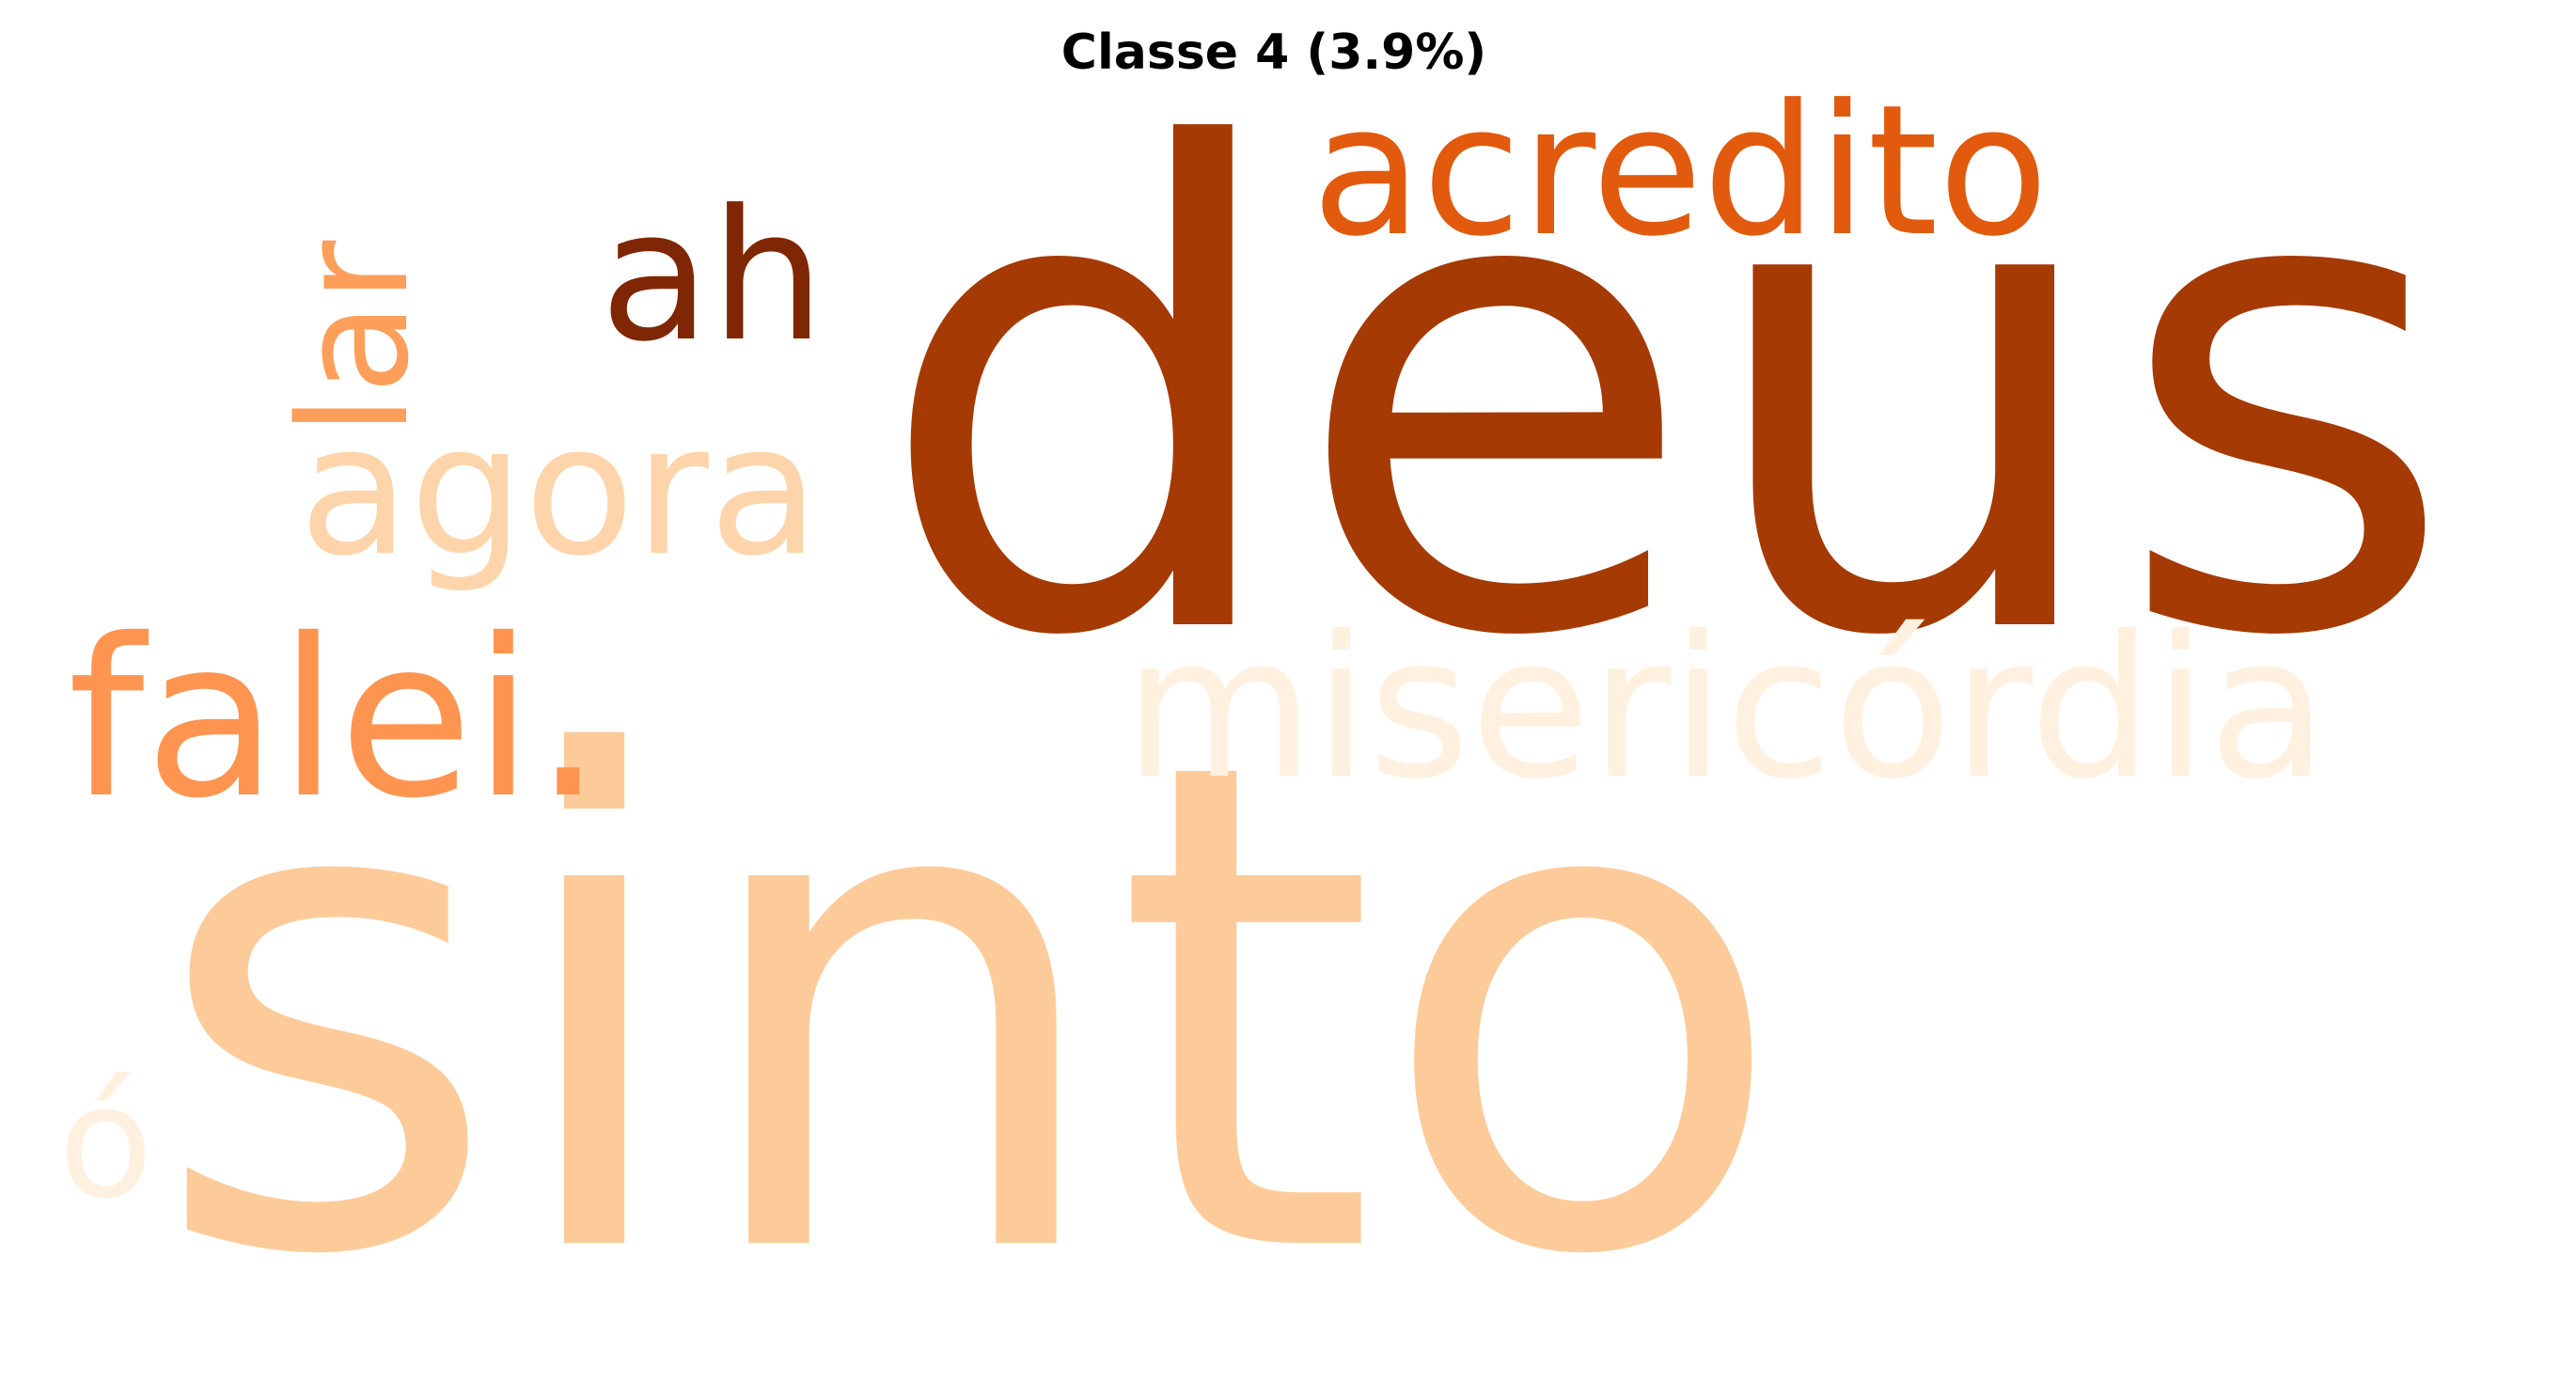 Image resolution: width=2576 pixels, height=1382 pixels. What do you see at coordinates (1726, 709) in the screenshot?
I see `word-misericordia: misericórdia` at bounding box center [1726, 709].